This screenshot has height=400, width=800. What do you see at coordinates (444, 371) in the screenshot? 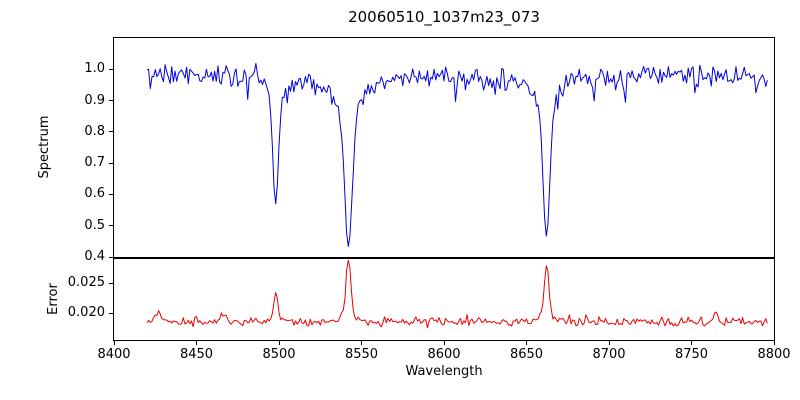
I see `x-axis-label: Wavelength` at bounding box center [444, 371].